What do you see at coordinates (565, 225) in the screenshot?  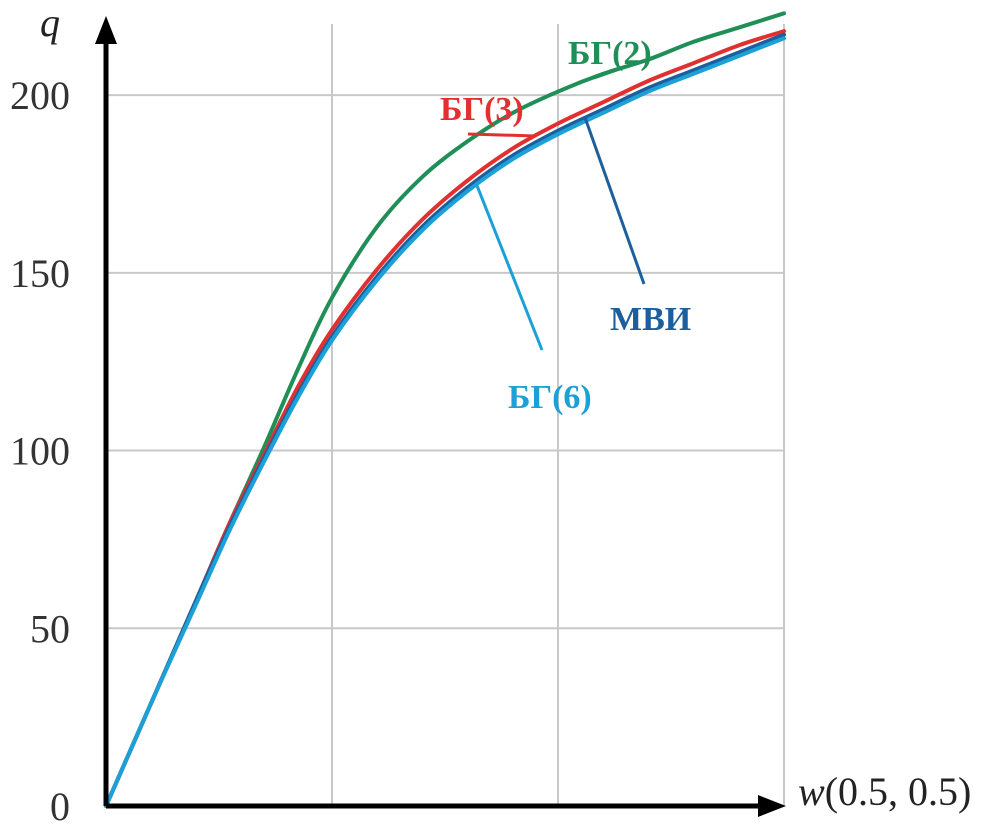 I see `series-annotations: БГ(2) БГ(3) МВИ БГ(6)` at bounding box center [565, 225].